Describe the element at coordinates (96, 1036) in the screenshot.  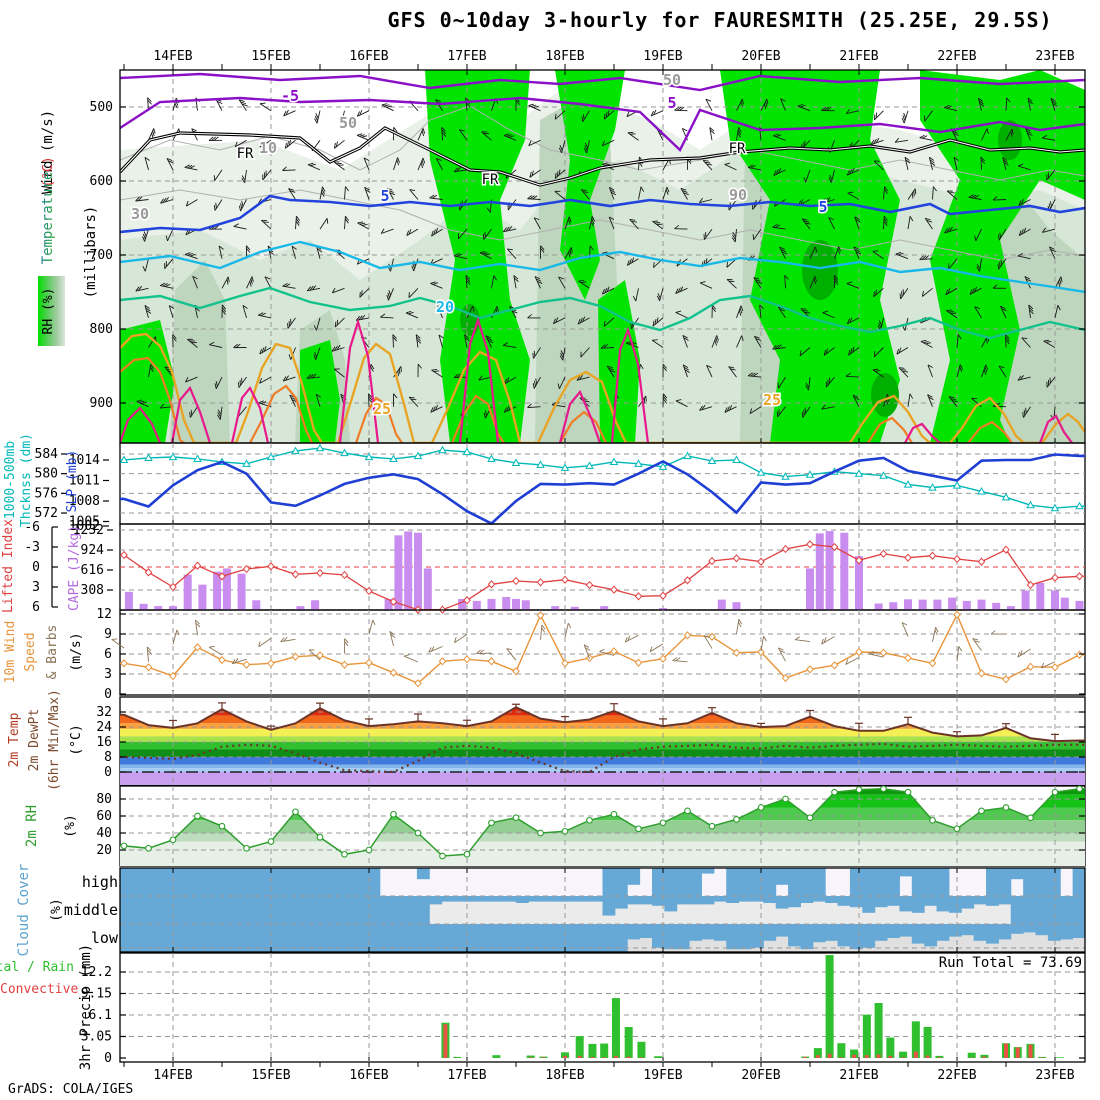
I see `svg-text: 3.05` at that location.